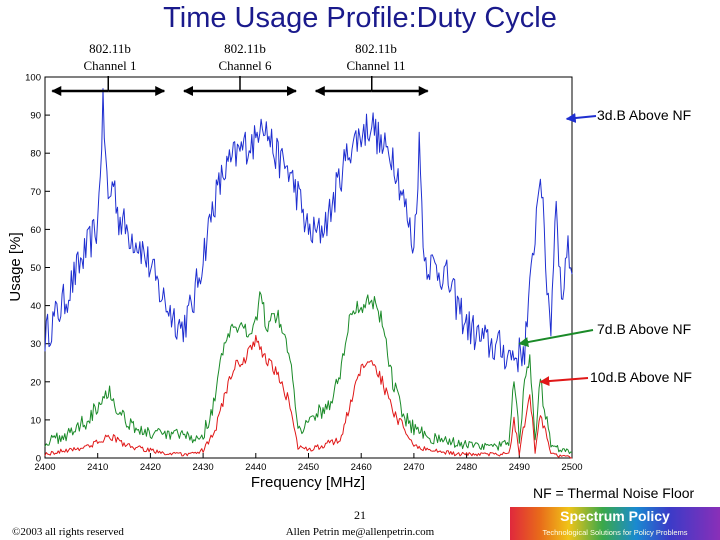 The width and height of the screenshot is (720, 540). What do you see at coordinates (110, 65) in the screenshot?
I see `channel-1-name: Channel 1` at bounding box center [110, 65].